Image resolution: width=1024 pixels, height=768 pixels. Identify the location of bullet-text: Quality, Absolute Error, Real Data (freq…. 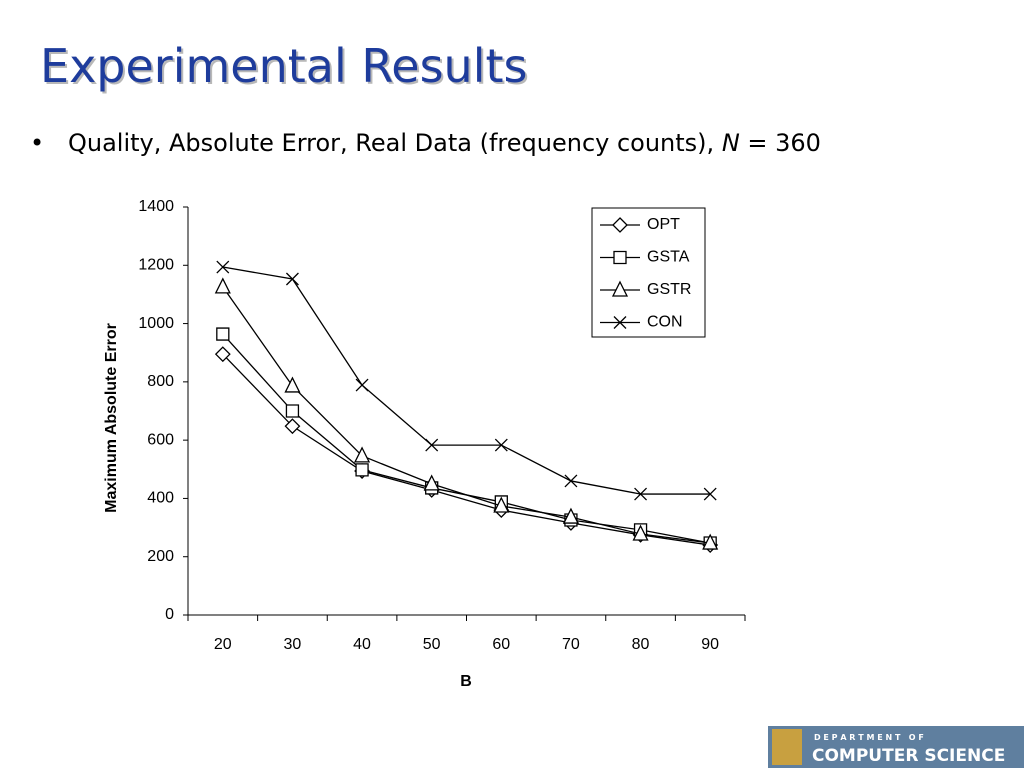
(444, 143).